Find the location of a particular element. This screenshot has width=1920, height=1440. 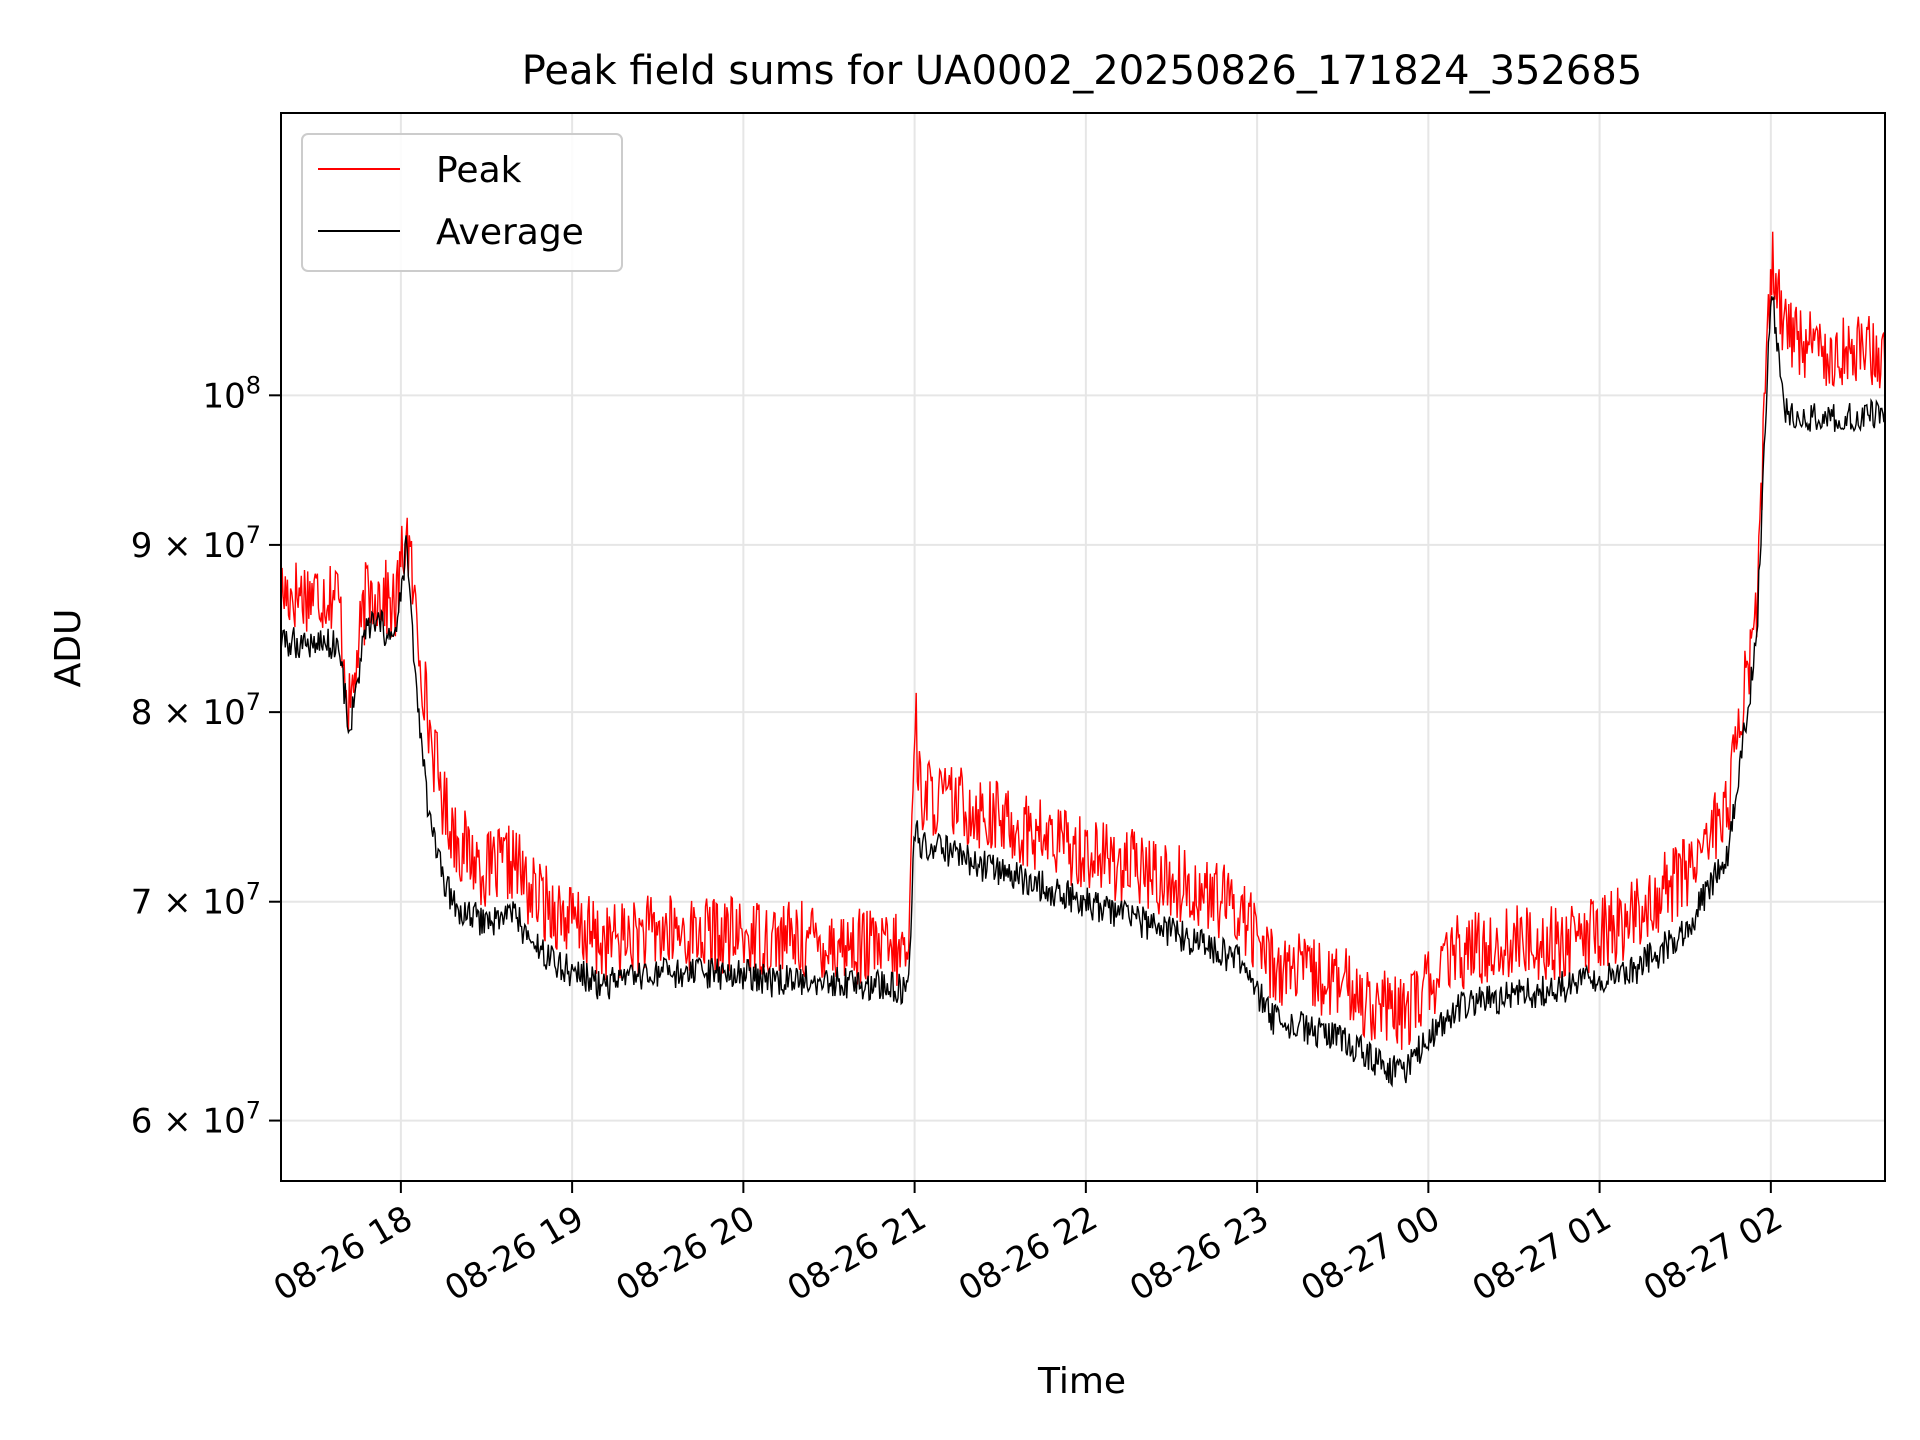

x-axis-label: Time is located at coordinates (1081, 1381).